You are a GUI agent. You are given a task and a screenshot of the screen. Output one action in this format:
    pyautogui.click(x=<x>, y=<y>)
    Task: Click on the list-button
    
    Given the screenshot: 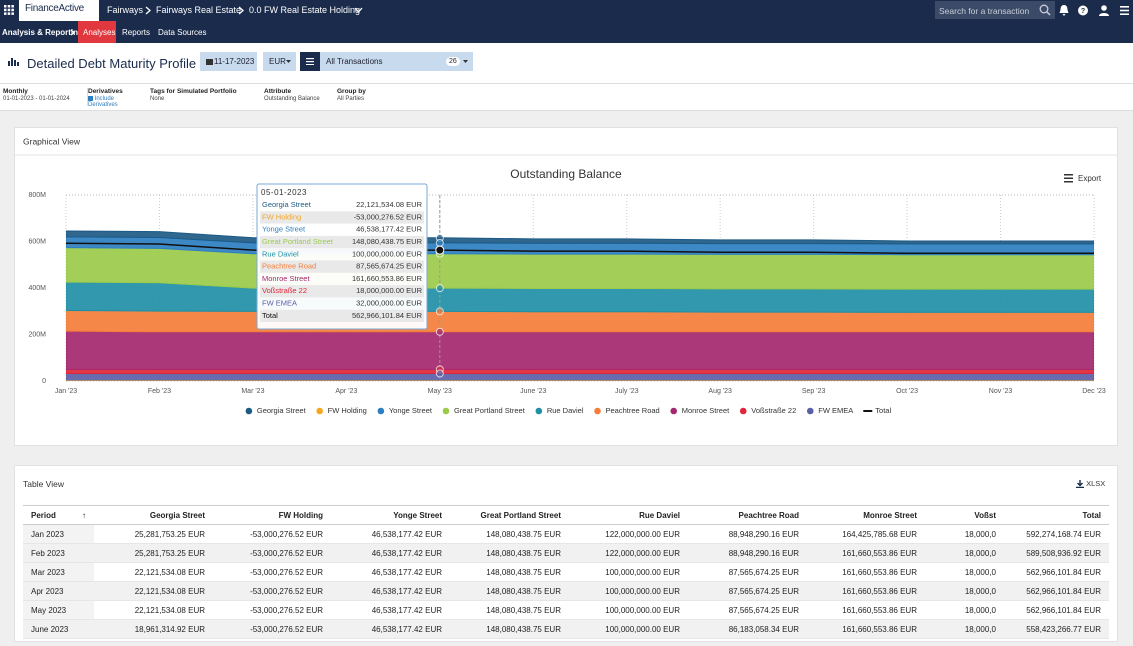 What is the action you would take?
    pyautogui.click(x=310, y=61)
    